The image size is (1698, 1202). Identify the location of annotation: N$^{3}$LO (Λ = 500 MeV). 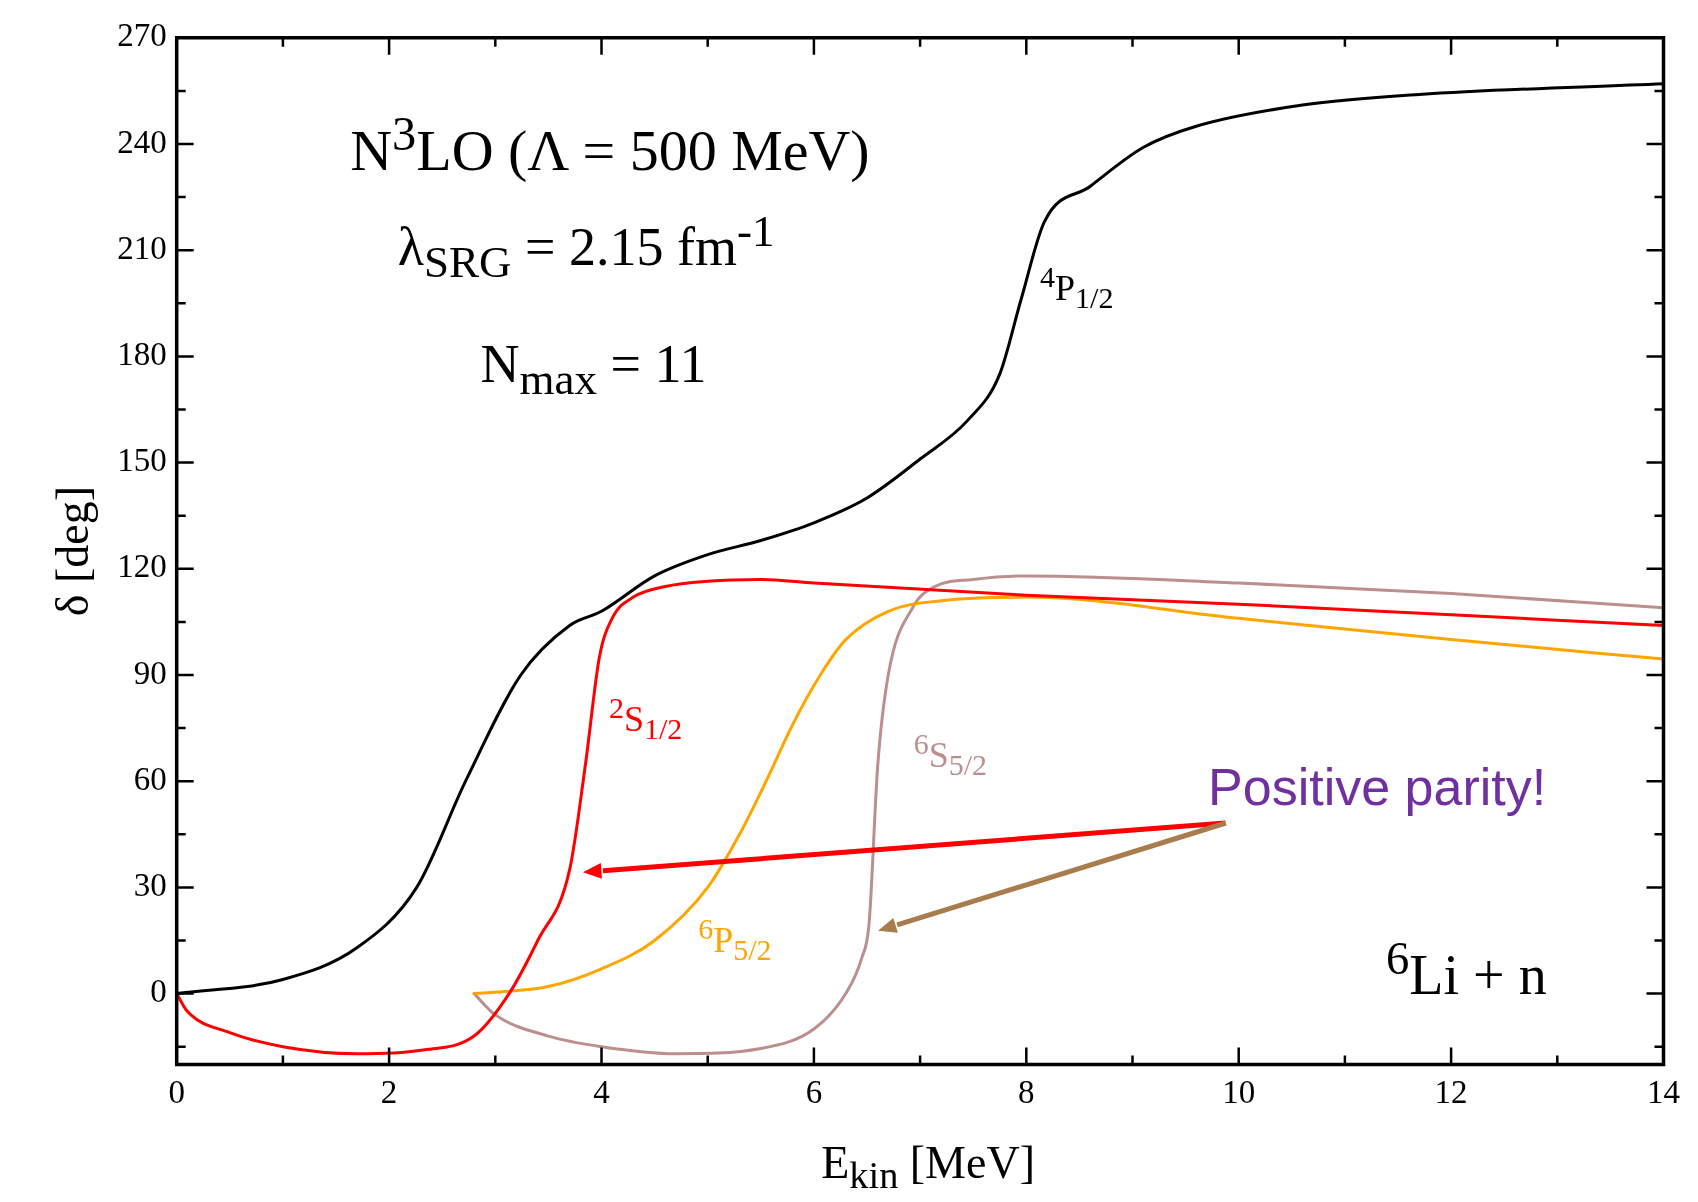
(610, 145).